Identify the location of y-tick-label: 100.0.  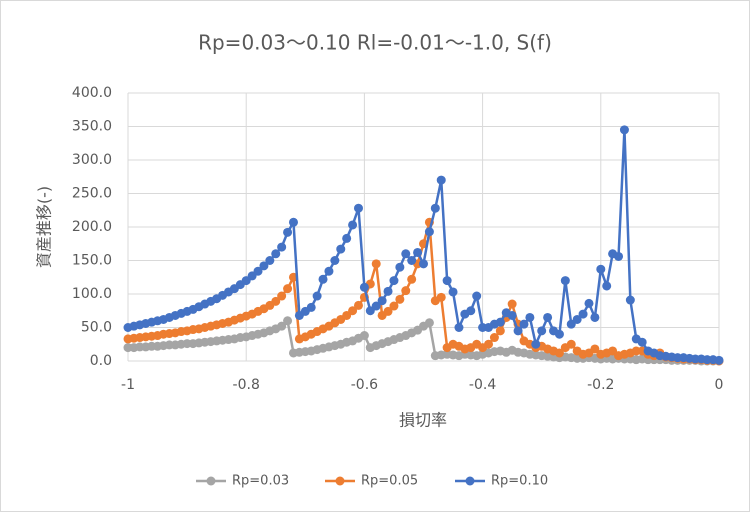
(92, 294).